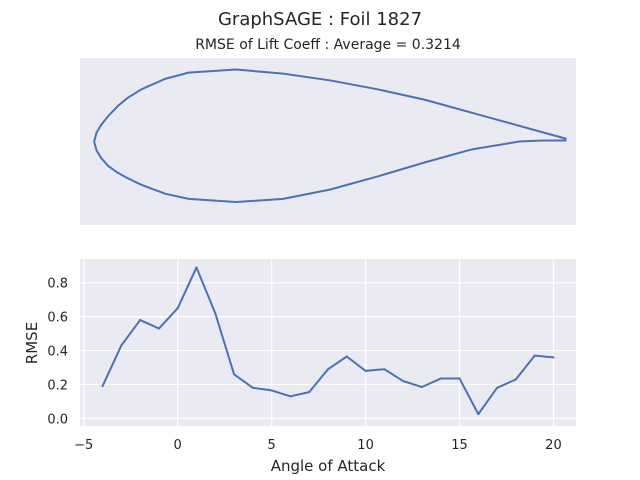  What do you see at coordinates (178, 445) in the screenshot?
I see `x-tick-label: 0` at bounding box center [178, 445].